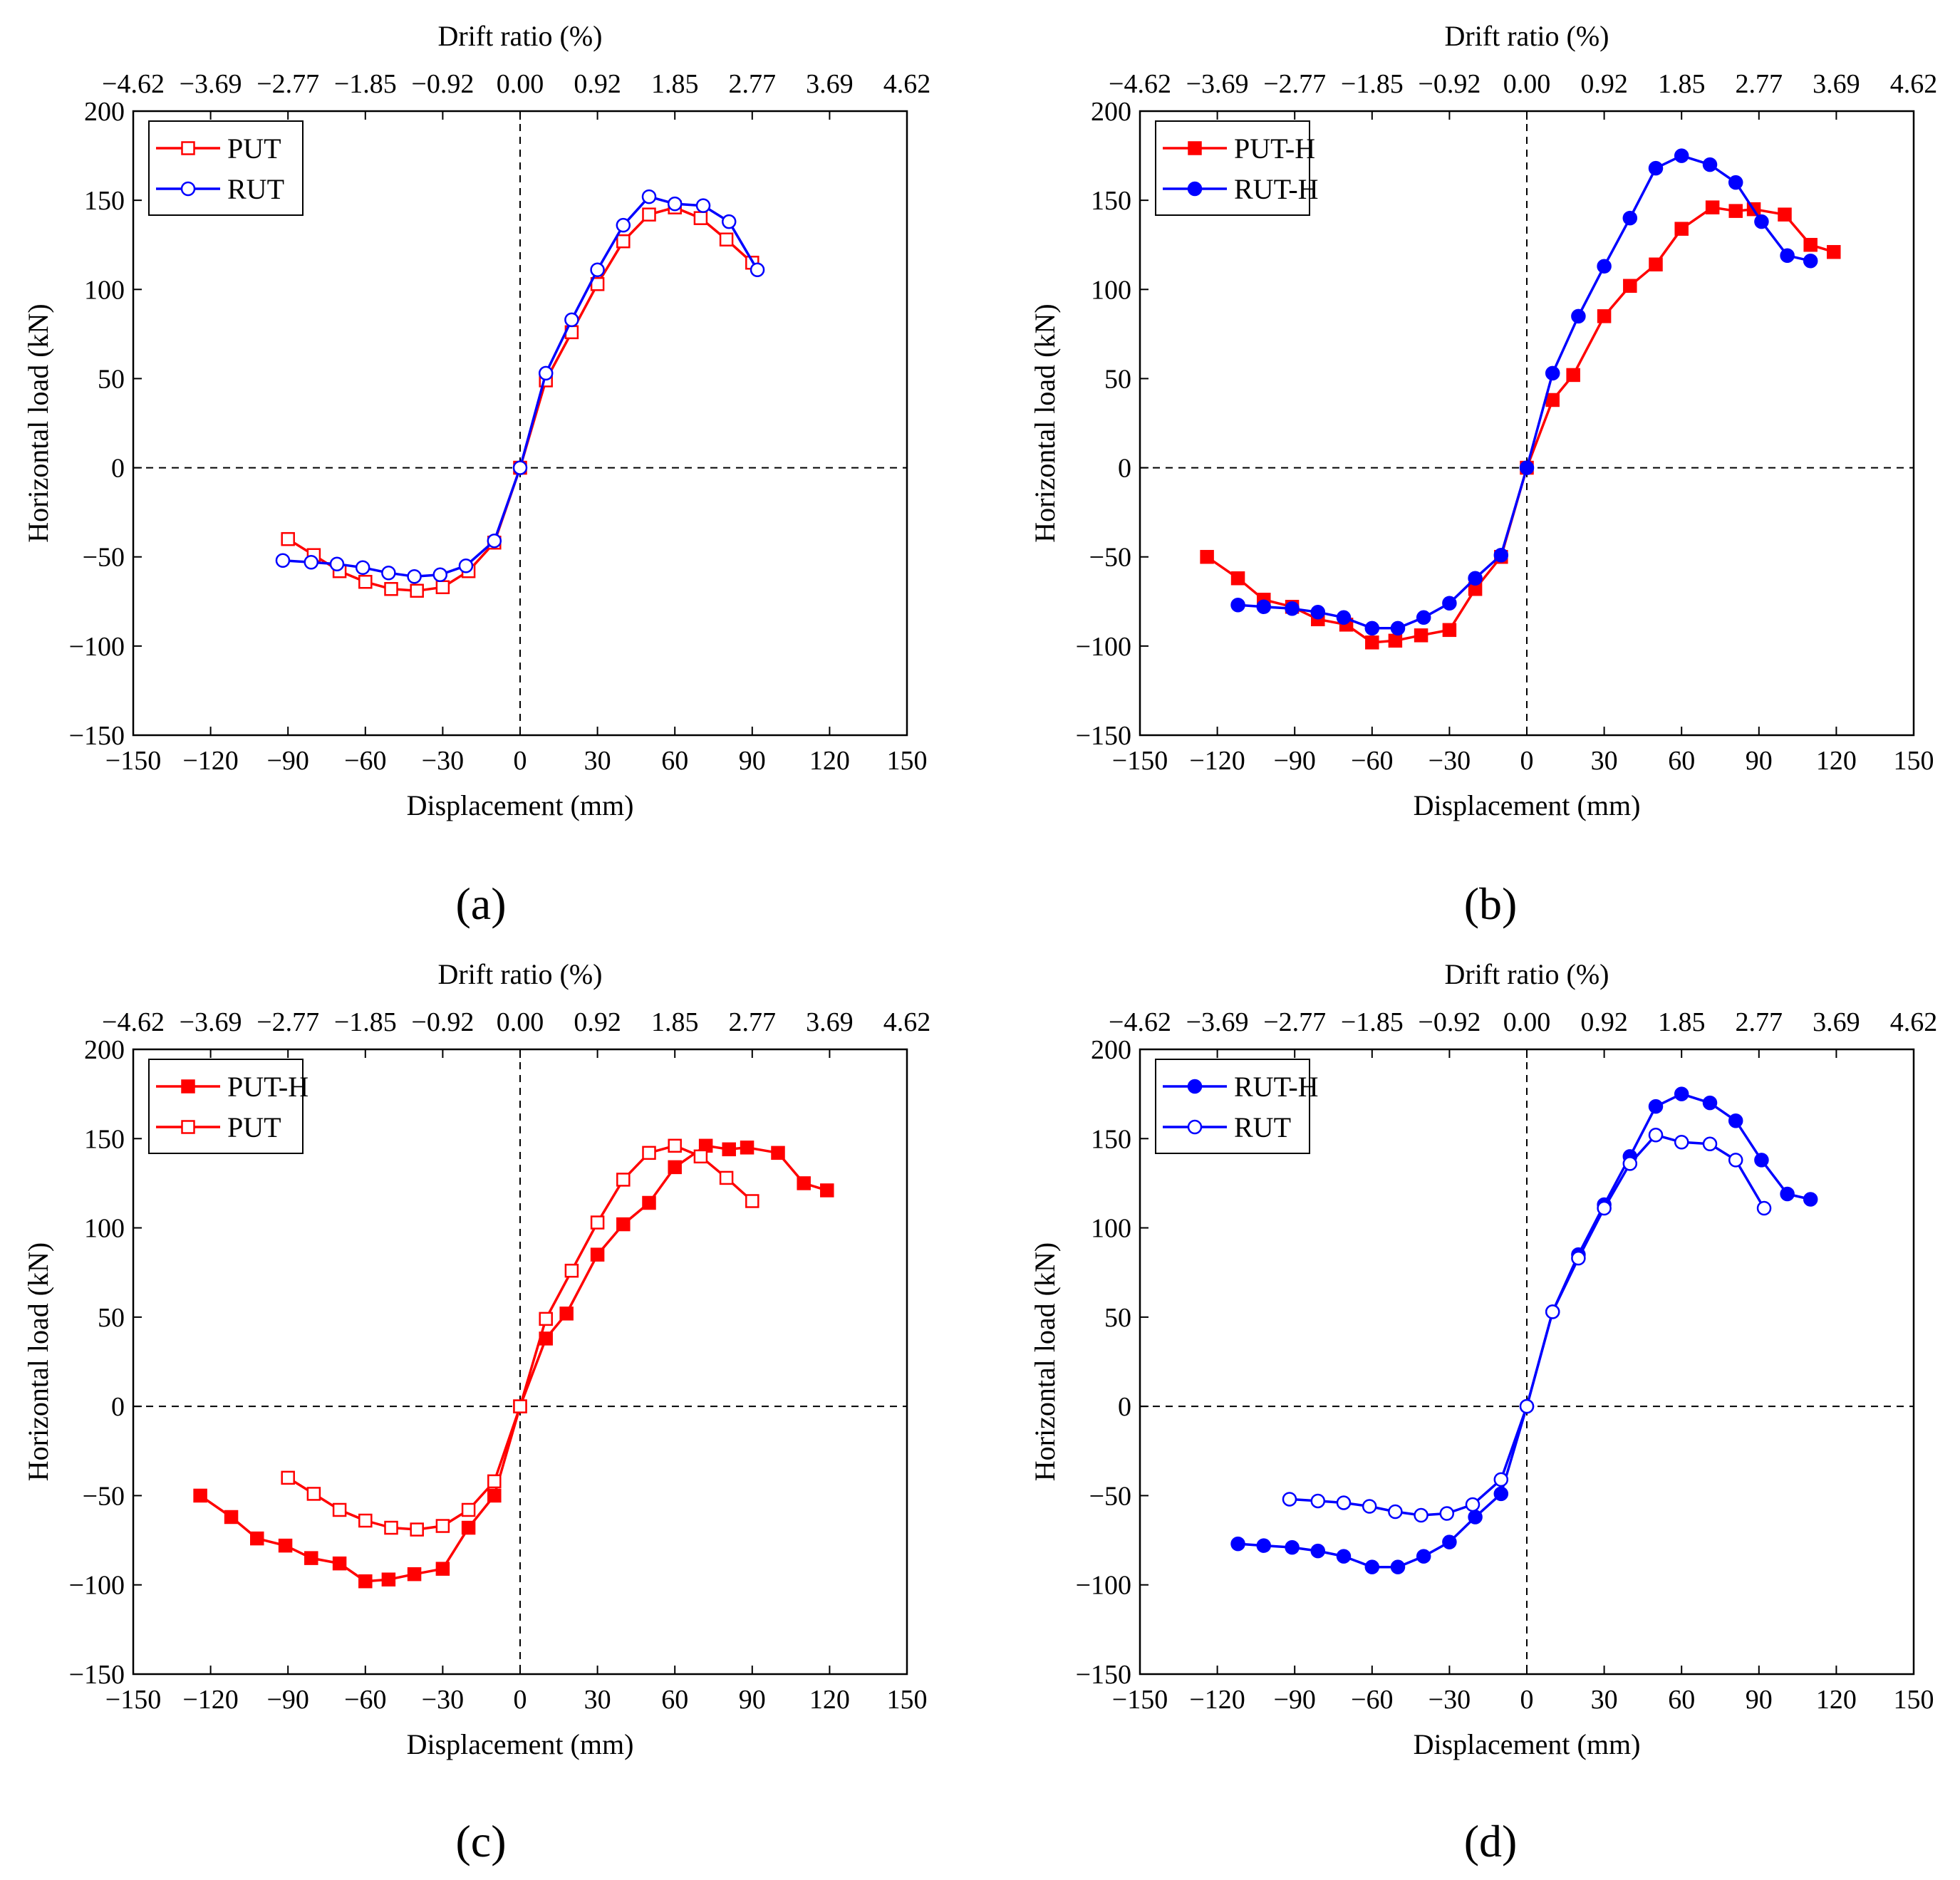 The image size is (1960, 1880). What do you see at coordinates (228, 1106) in the screenshot?
I see `legend: PUT-H PUT` at bounding box center [228, 1106].